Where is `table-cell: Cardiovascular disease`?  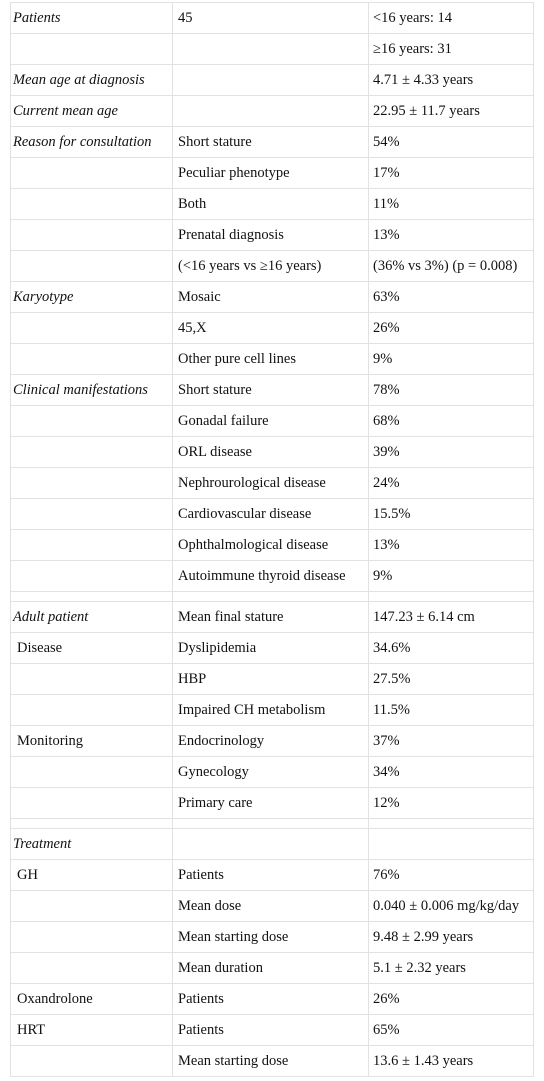 table-cell: Cardiovascular disease is located at coordinates (270, 514).